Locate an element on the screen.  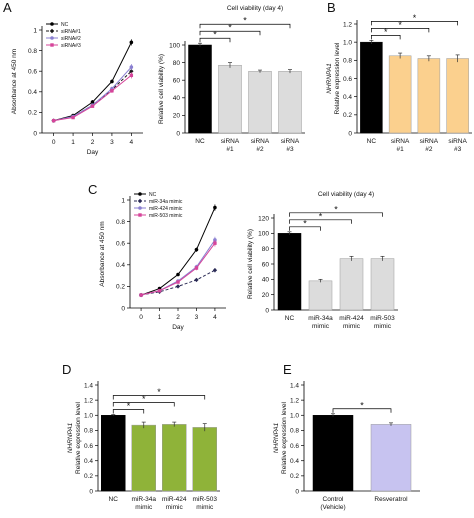
series-NC is located at coordinates (92, 81).